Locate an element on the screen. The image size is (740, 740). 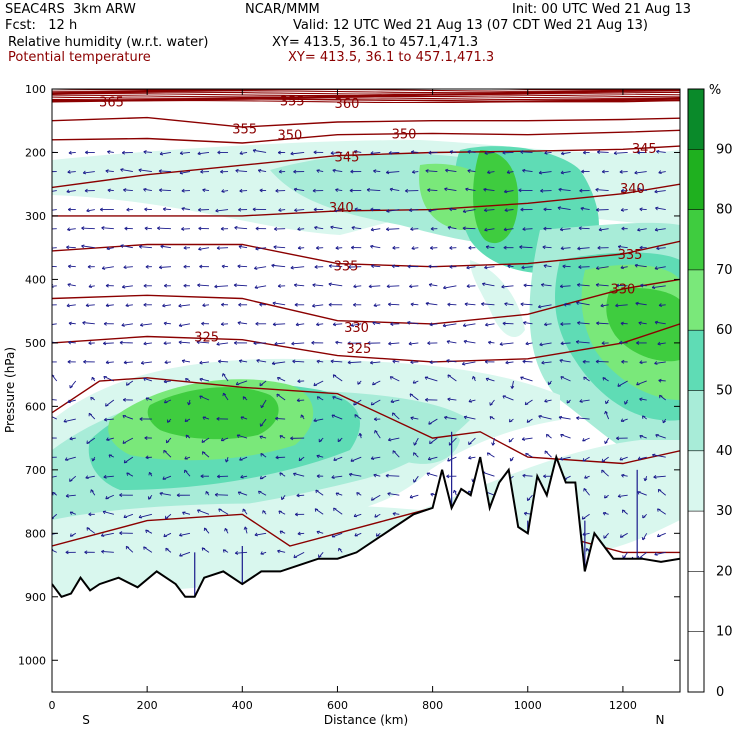
field1-xy: XY= 413.5, 36.1 to 457.1,471.3 is located at coordinates (375, 42).